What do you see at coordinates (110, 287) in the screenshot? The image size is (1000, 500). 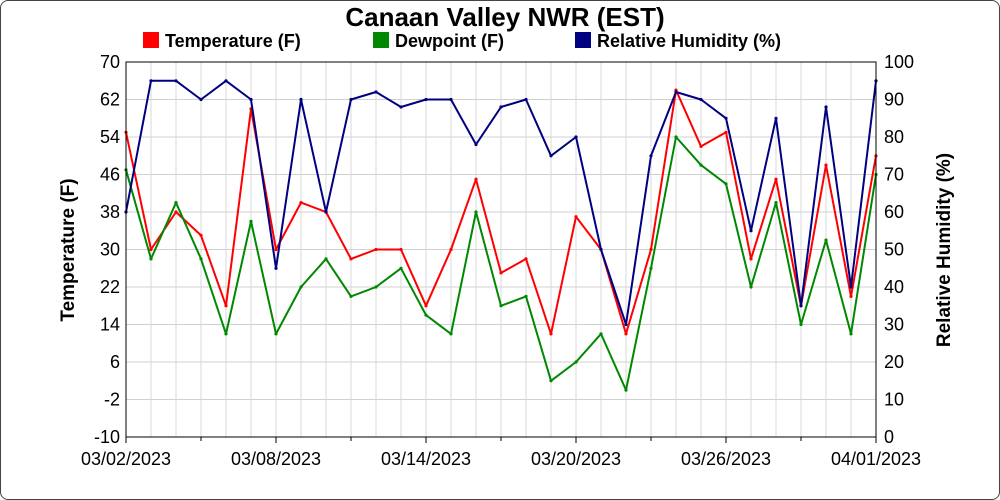 I see `y-left-tick-label: 22` at bounding box center [110, 287].